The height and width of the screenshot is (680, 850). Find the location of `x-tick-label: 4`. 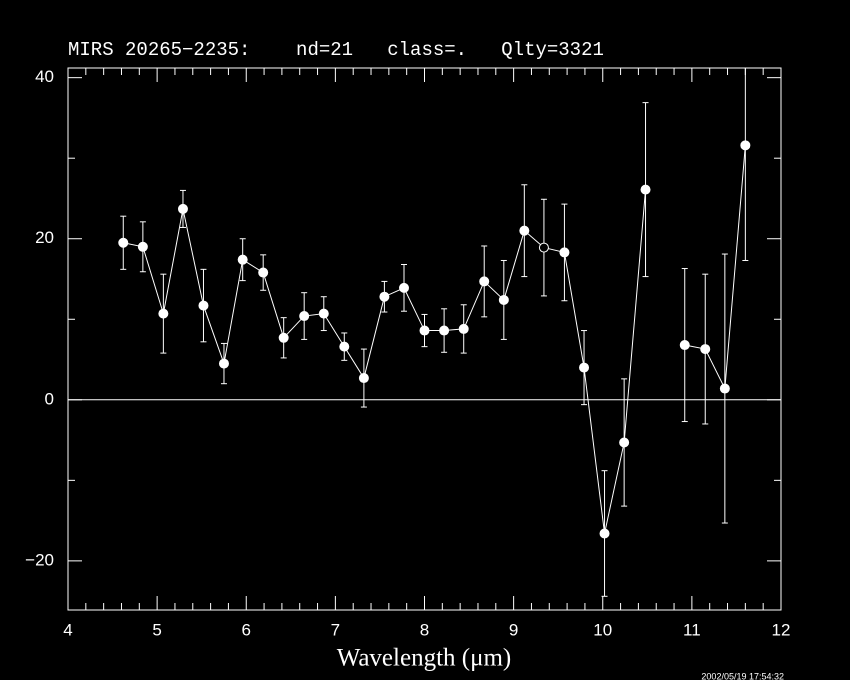

x-tick-label: 4 is located at coordinates (67, 629).